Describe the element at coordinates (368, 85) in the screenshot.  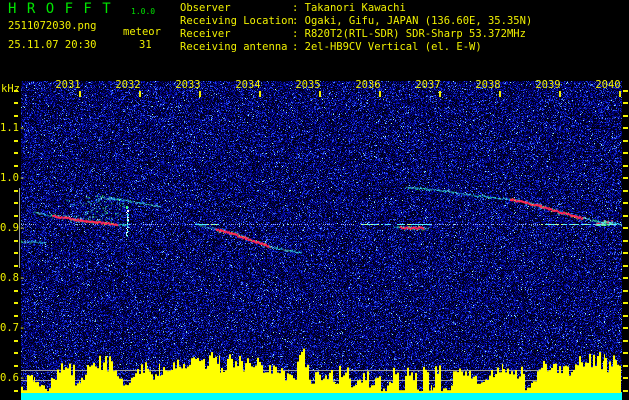
I see `xaxis-label: 2036` at that location.